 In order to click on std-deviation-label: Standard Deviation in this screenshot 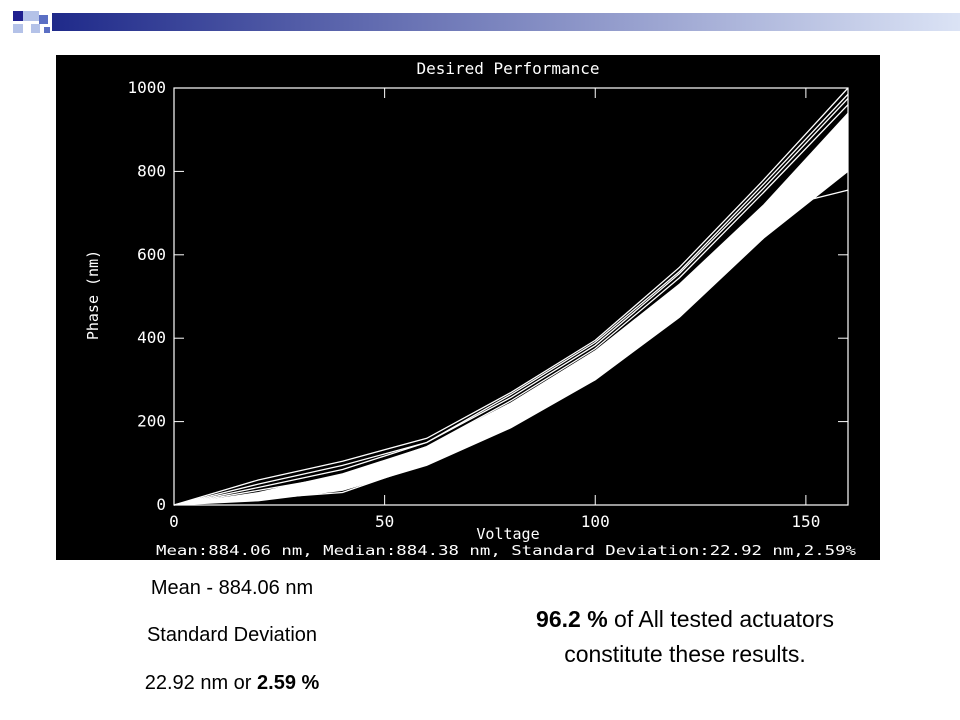, I will do `click(232, 635)`.